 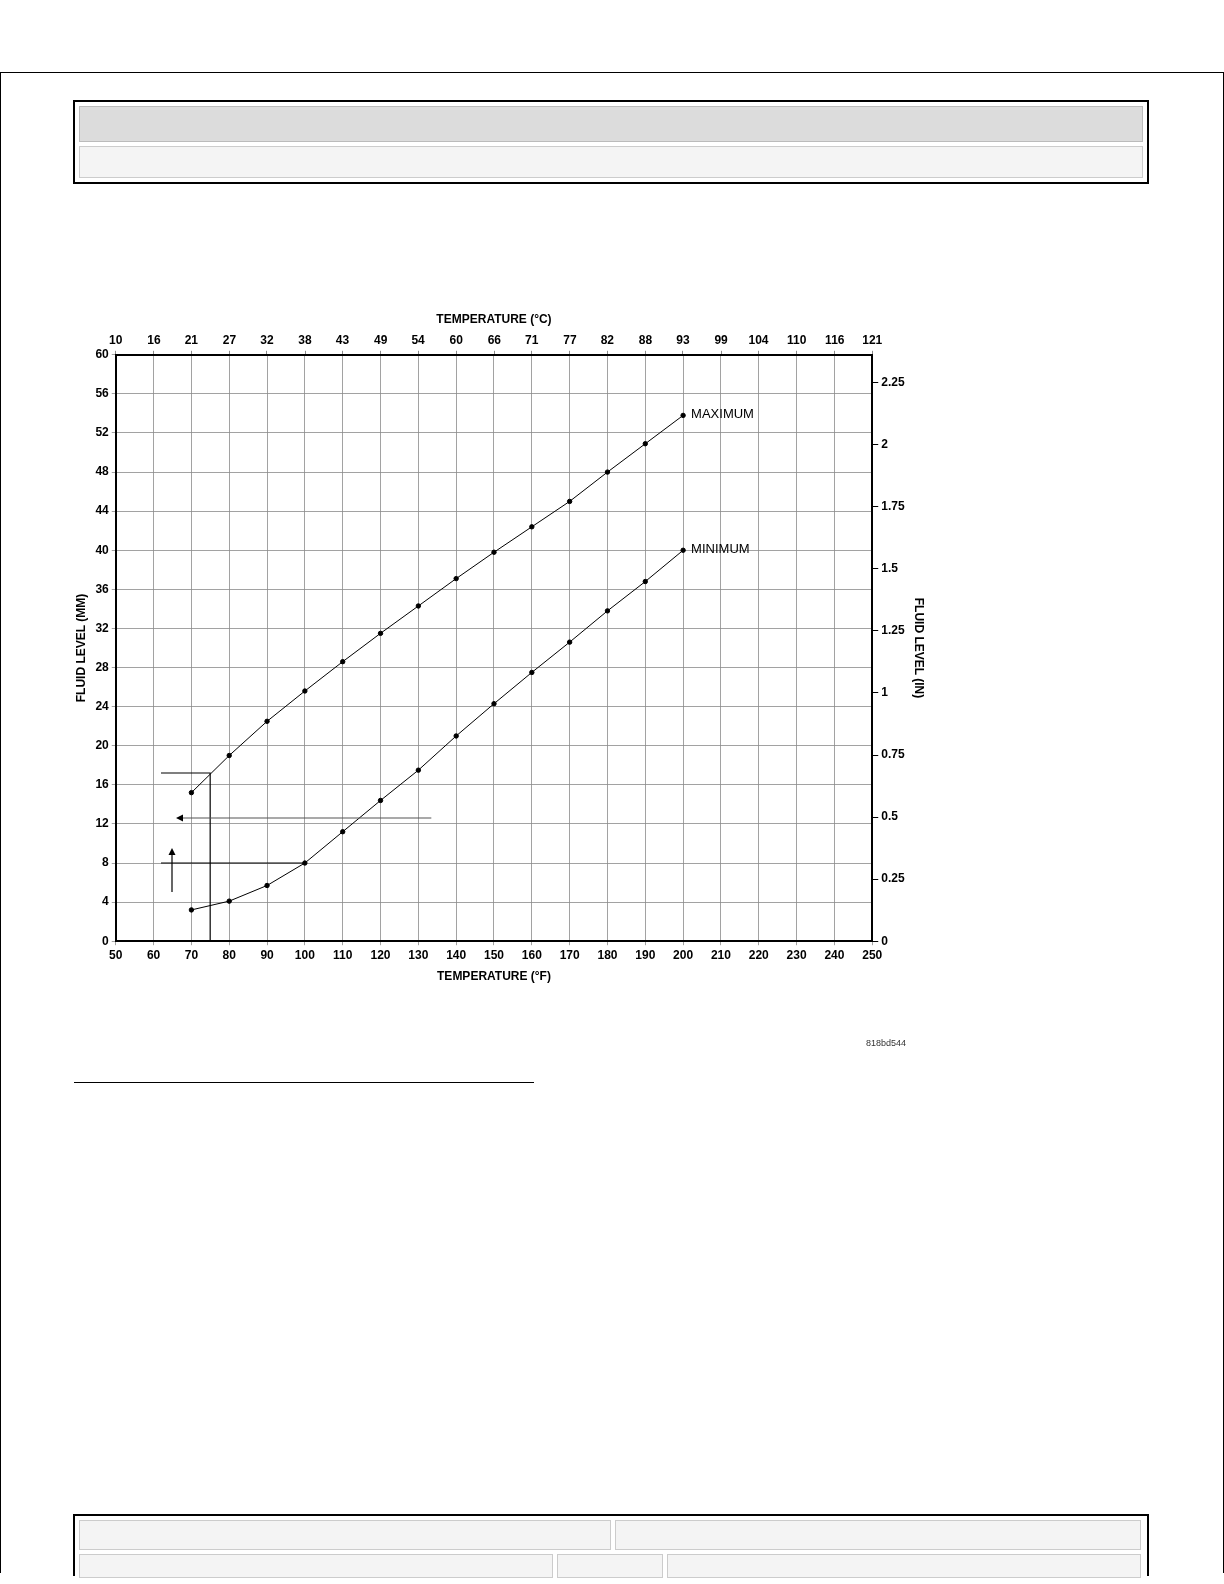 I want to click on y-tick-label: 40, so click(x=102, y=549).